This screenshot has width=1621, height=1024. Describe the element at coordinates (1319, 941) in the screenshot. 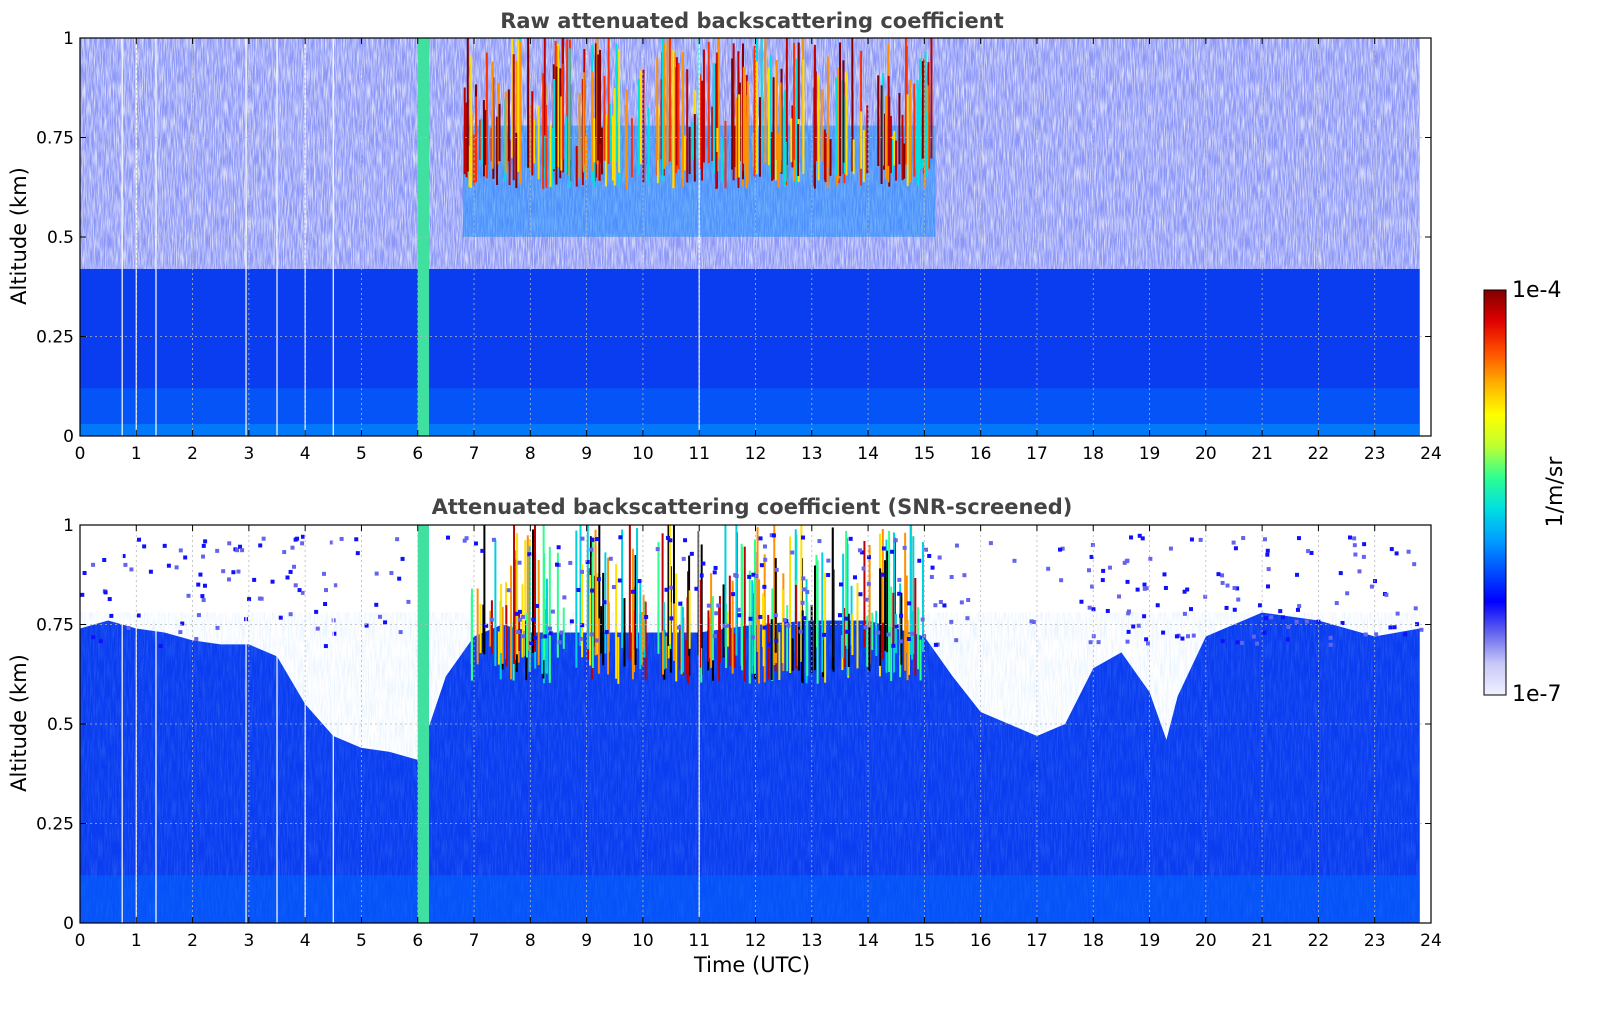

I see `x-tick-label: 22` at that location.